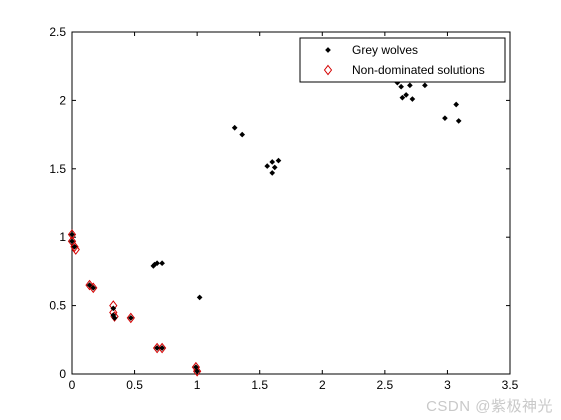 This screenshot has height=420, width=561. I want to click on y-tick-label: 0.5, so click(57, 306).